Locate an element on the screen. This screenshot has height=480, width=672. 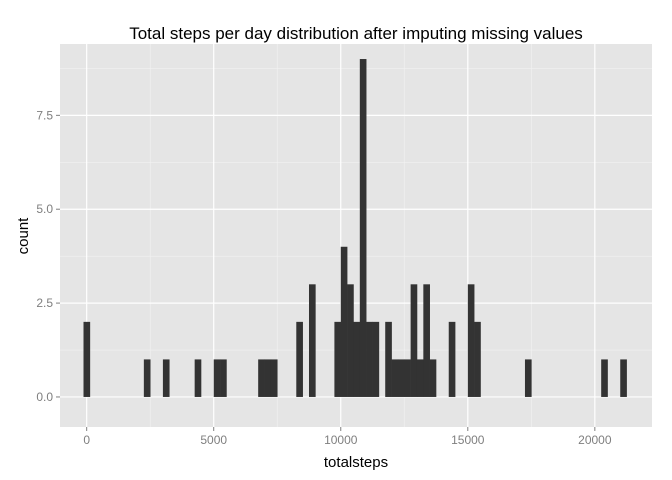
y-tick-label: 5.0 is located at coordinates (44, 209).